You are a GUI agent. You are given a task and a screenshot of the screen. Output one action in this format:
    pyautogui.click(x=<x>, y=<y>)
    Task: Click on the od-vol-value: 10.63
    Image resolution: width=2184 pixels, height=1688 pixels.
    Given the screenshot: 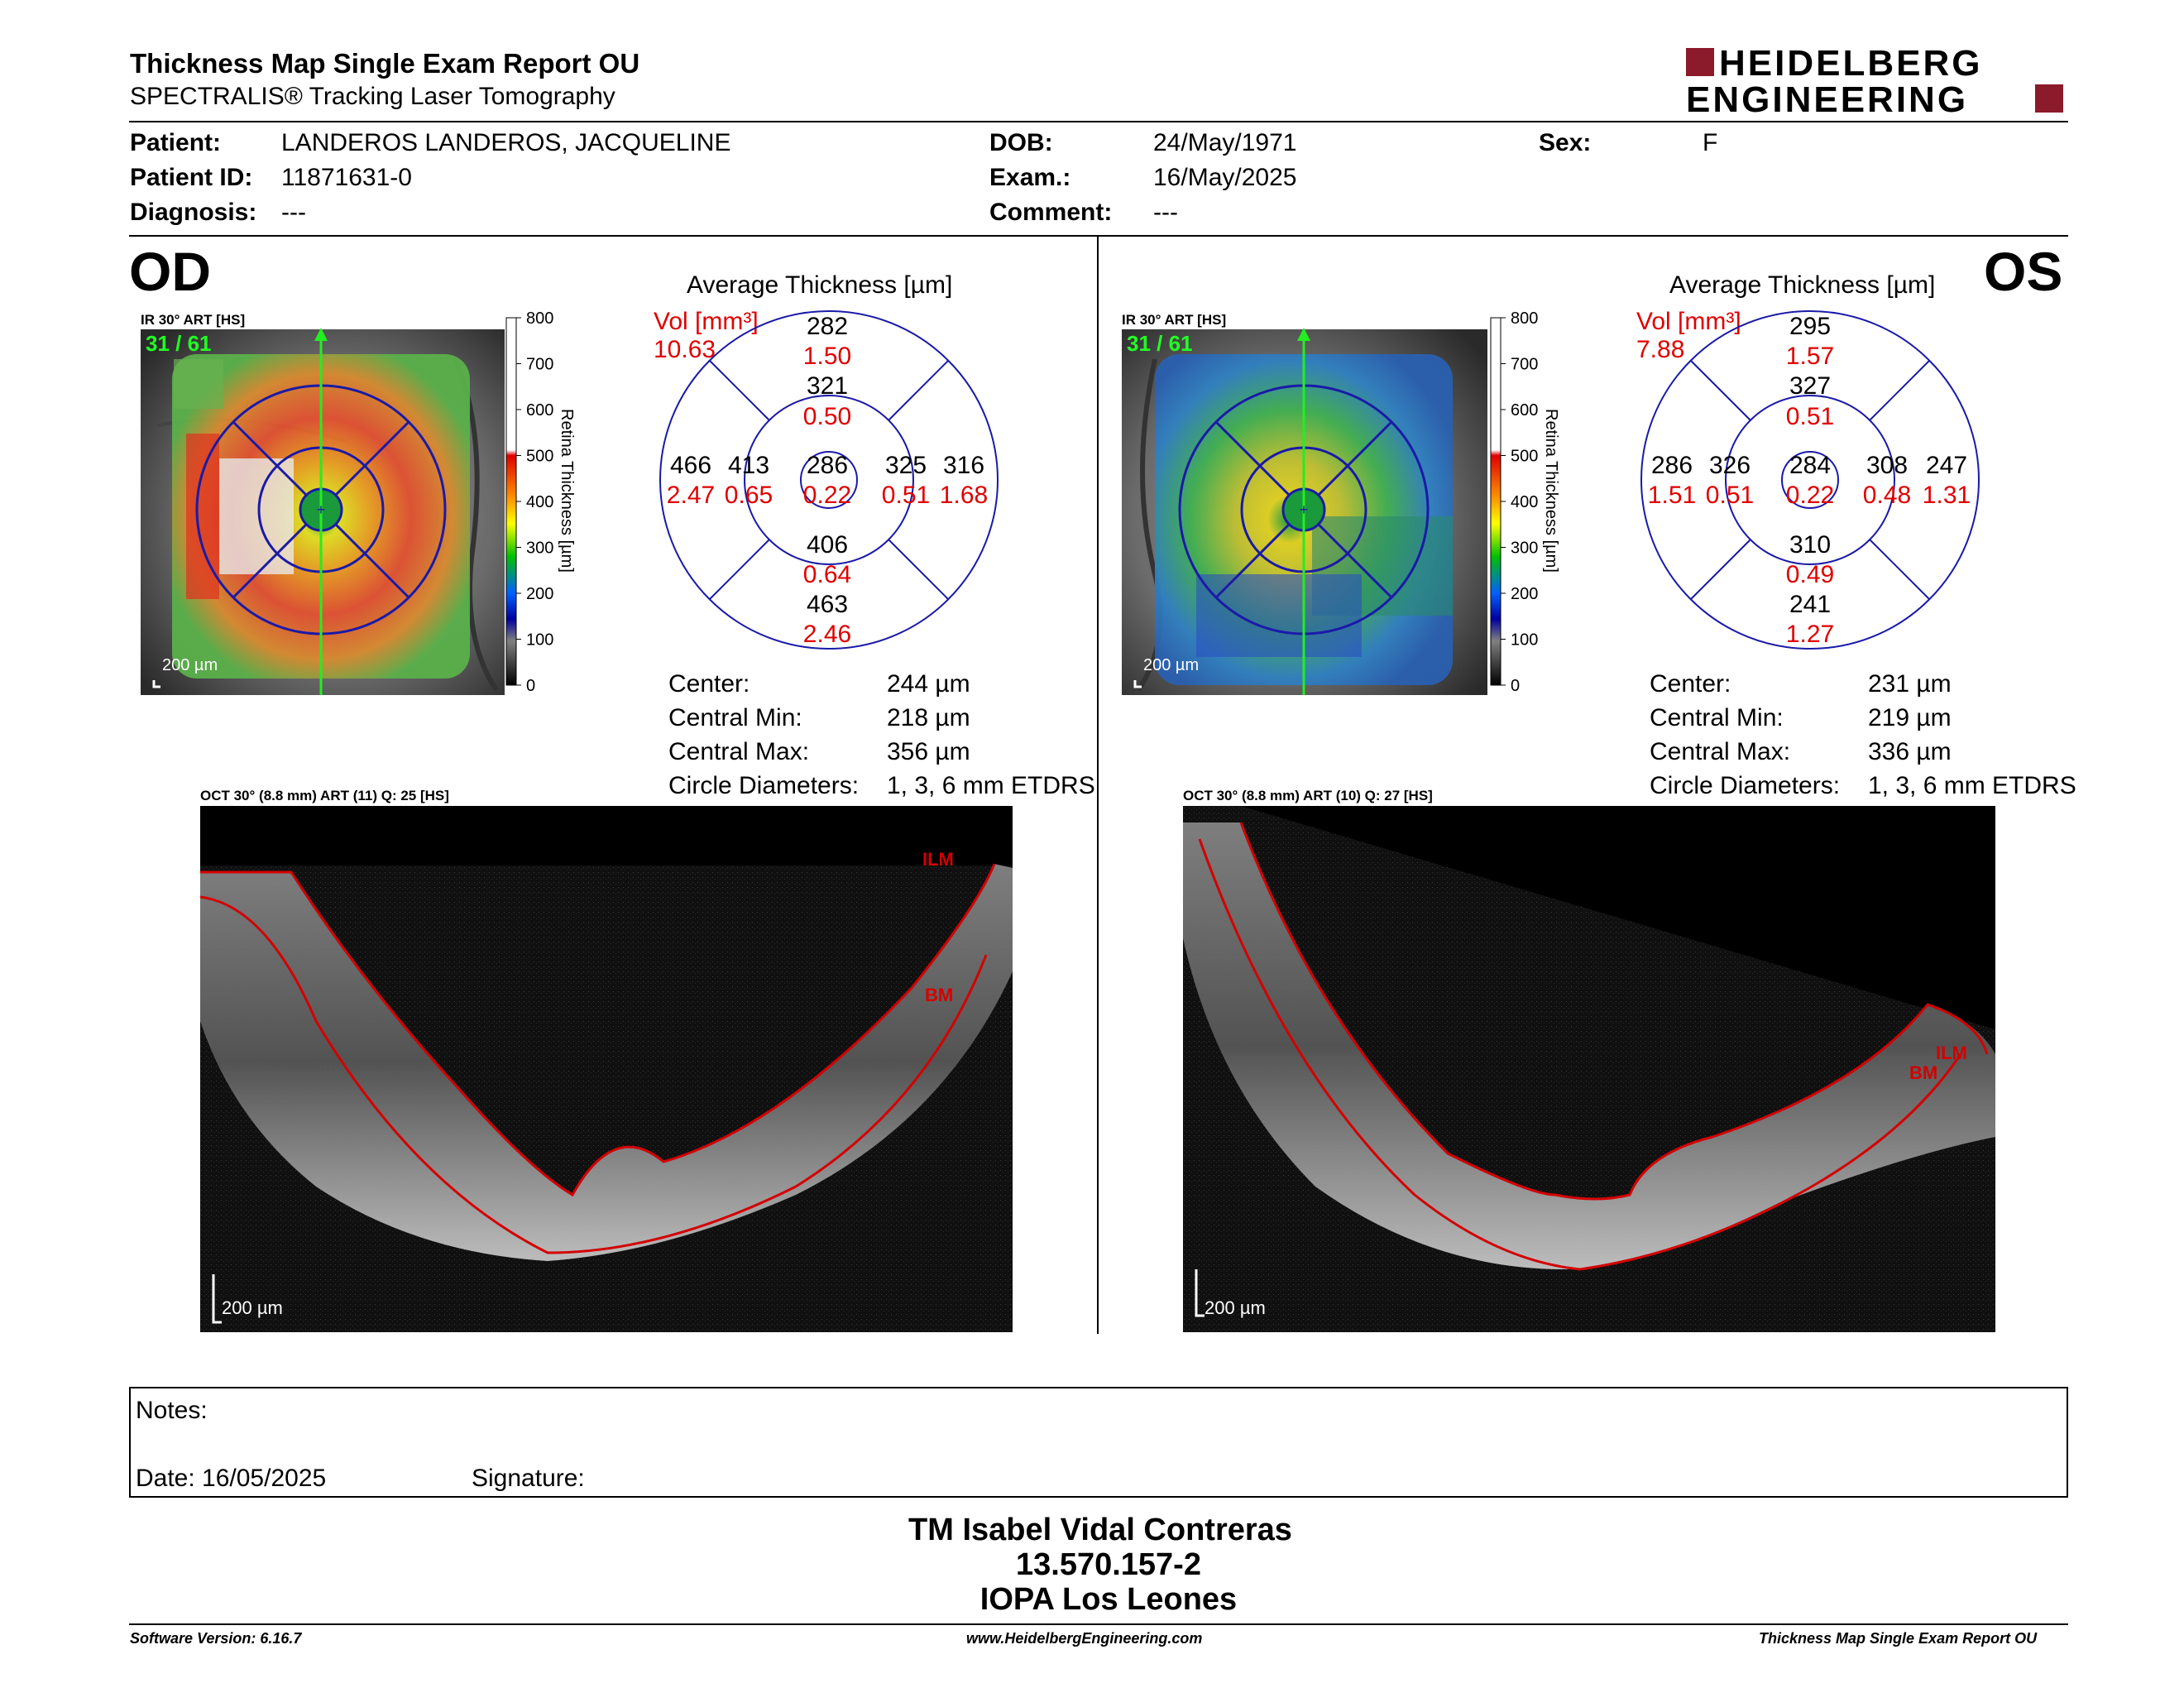 What is the action you would take?
    pyautogui.click(x=685, y=349)
    